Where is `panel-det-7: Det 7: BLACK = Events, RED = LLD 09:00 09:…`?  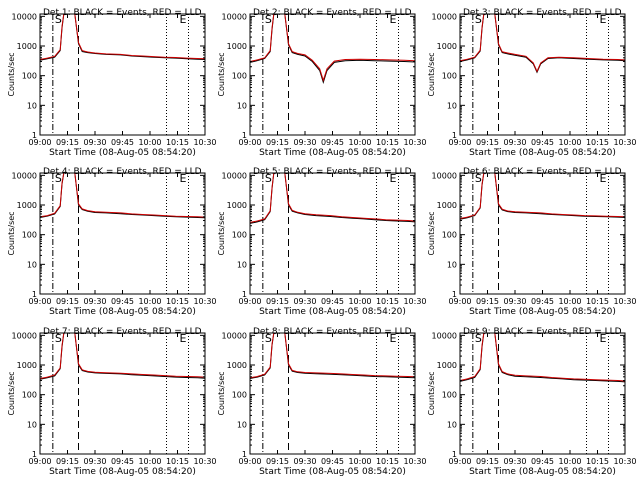
panel-det-7: Det 7: BLACK = Events, RED = LLD 09:00 09:… is located at coordinates (112, 402).